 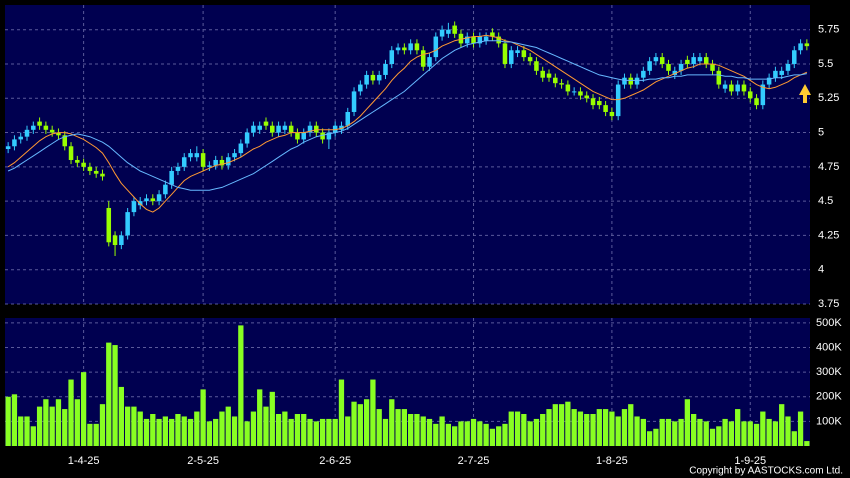 I want to click on x-tick-label: 2-7-25, so click(x=474, y=461).